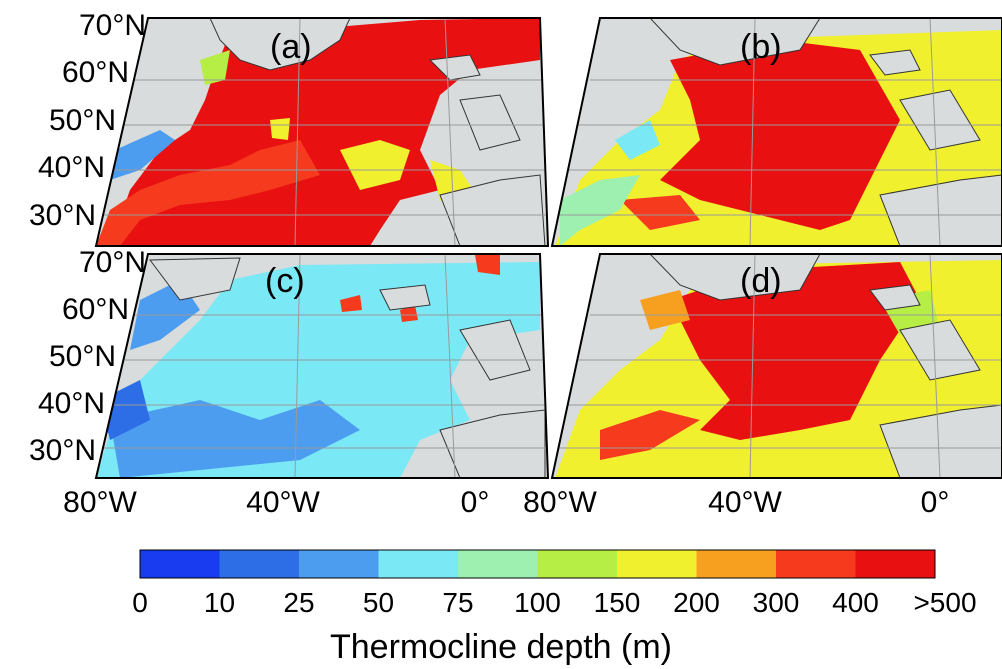 This screenshot has width=1002, height=669. Describe the element at coordinates (745, 502) in the screenshot. I see `lon-label-40w-right: 40°W` at that location.